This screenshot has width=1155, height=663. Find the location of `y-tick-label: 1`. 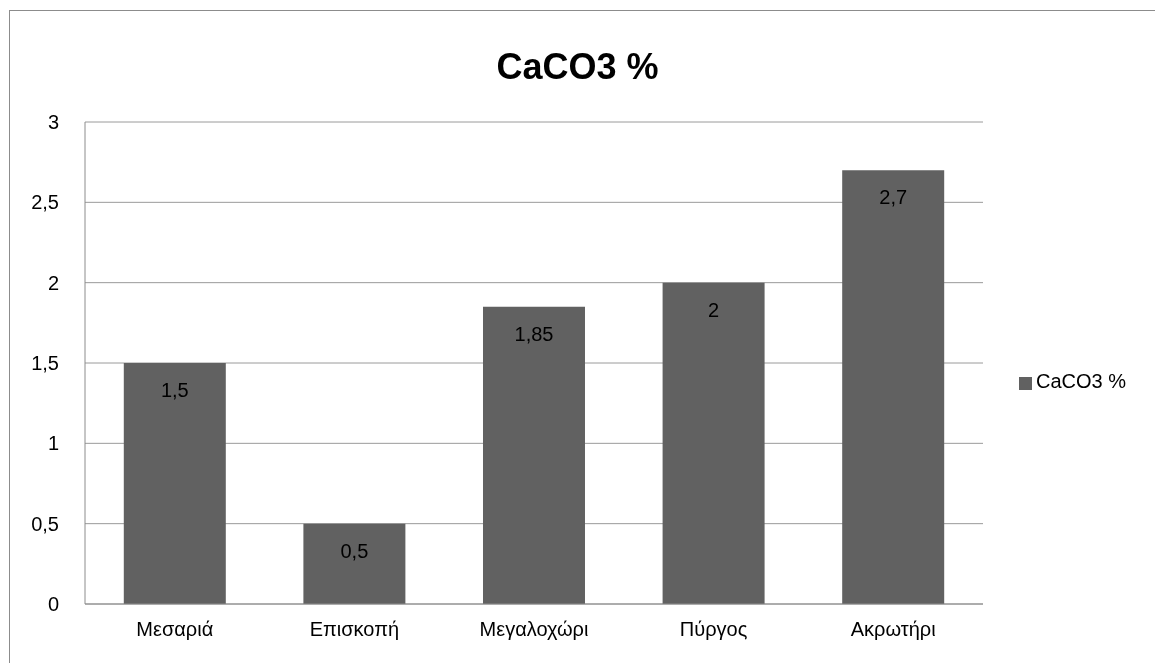

y-tick-label: 1 is located at coordinates (53, 443).